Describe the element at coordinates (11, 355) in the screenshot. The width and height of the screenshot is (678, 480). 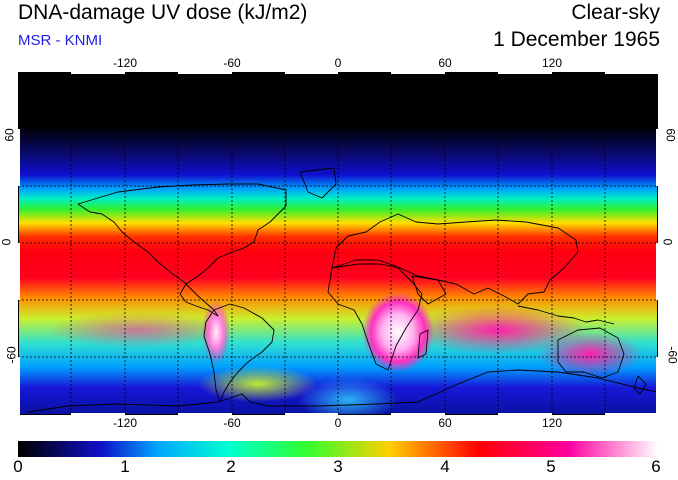
I see `lat-tick-left-3: -60` at that location.